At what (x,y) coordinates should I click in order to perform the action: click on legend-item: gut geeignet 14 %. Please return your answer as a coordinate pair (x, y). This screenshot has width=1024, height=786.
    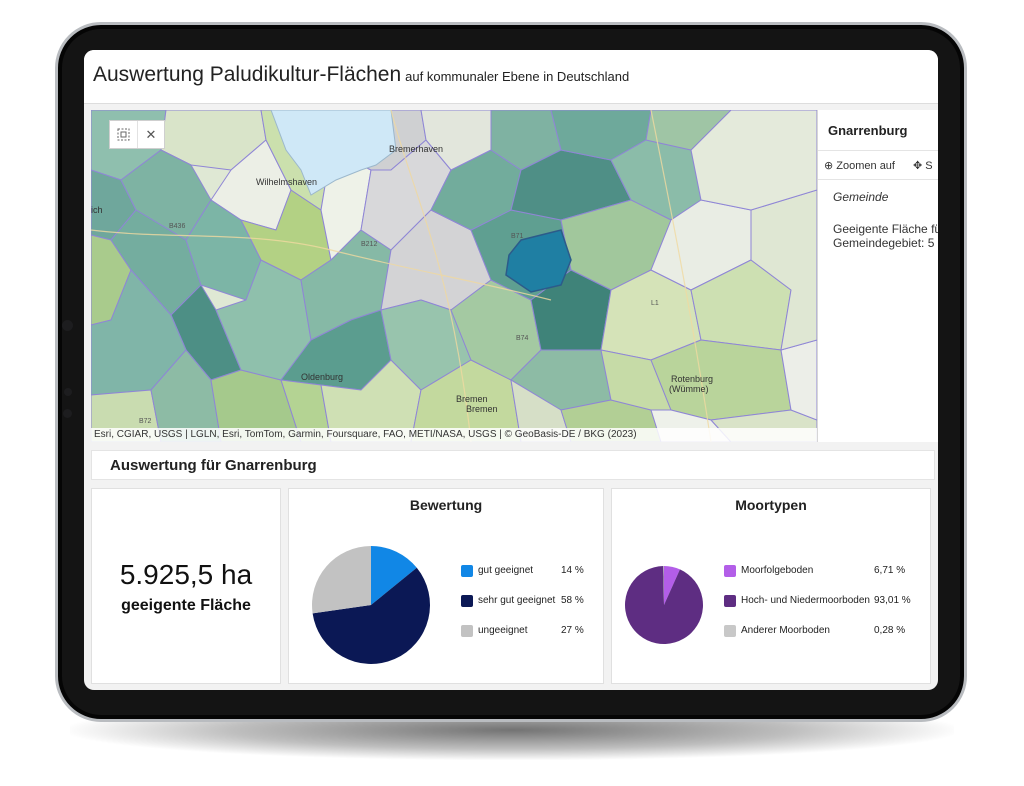
    Looking at the image, I should click on (531, 572).